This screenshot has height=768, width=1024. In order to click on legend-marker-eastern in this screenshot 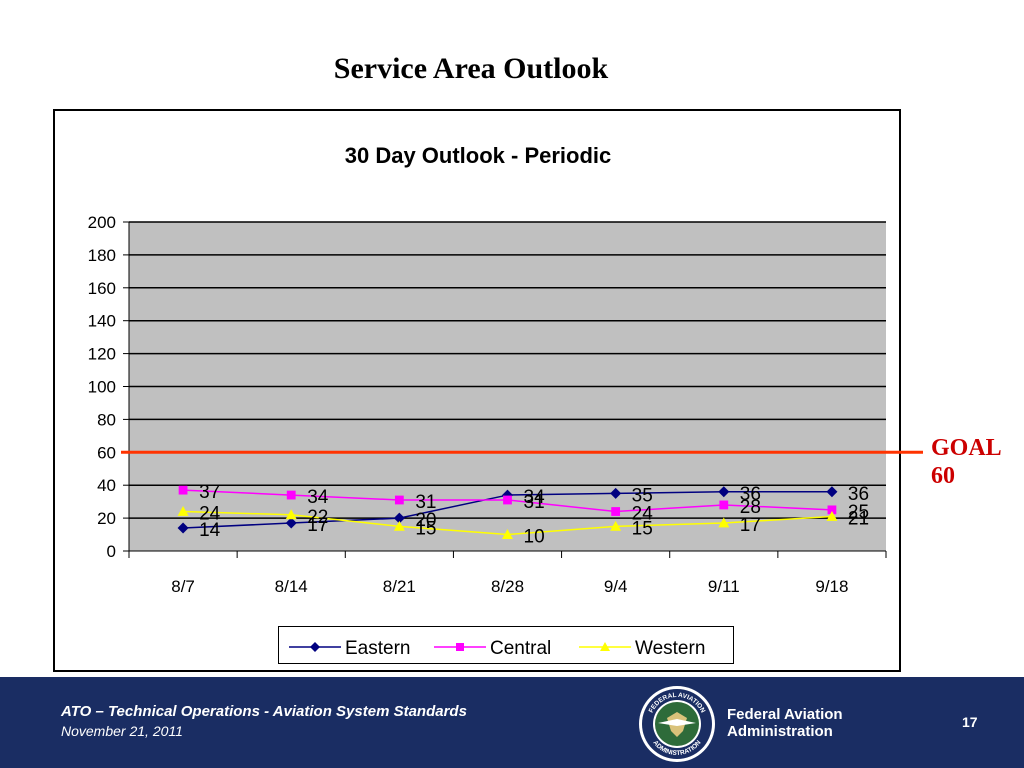, I will do `click(315, 647)`.